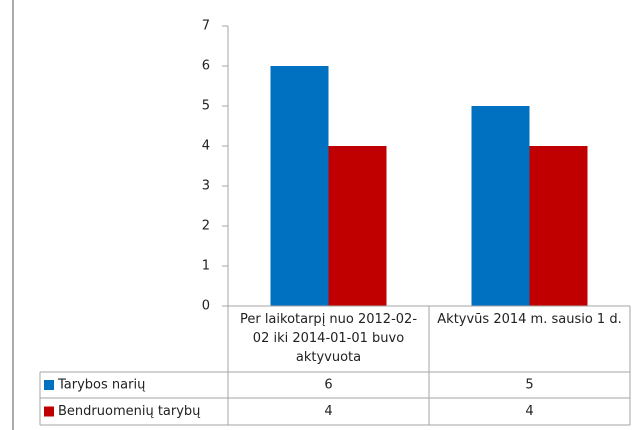  I want to click on category-label-box: Aktyvūs 2014 m. sausio 1 d., so click(529, 319).